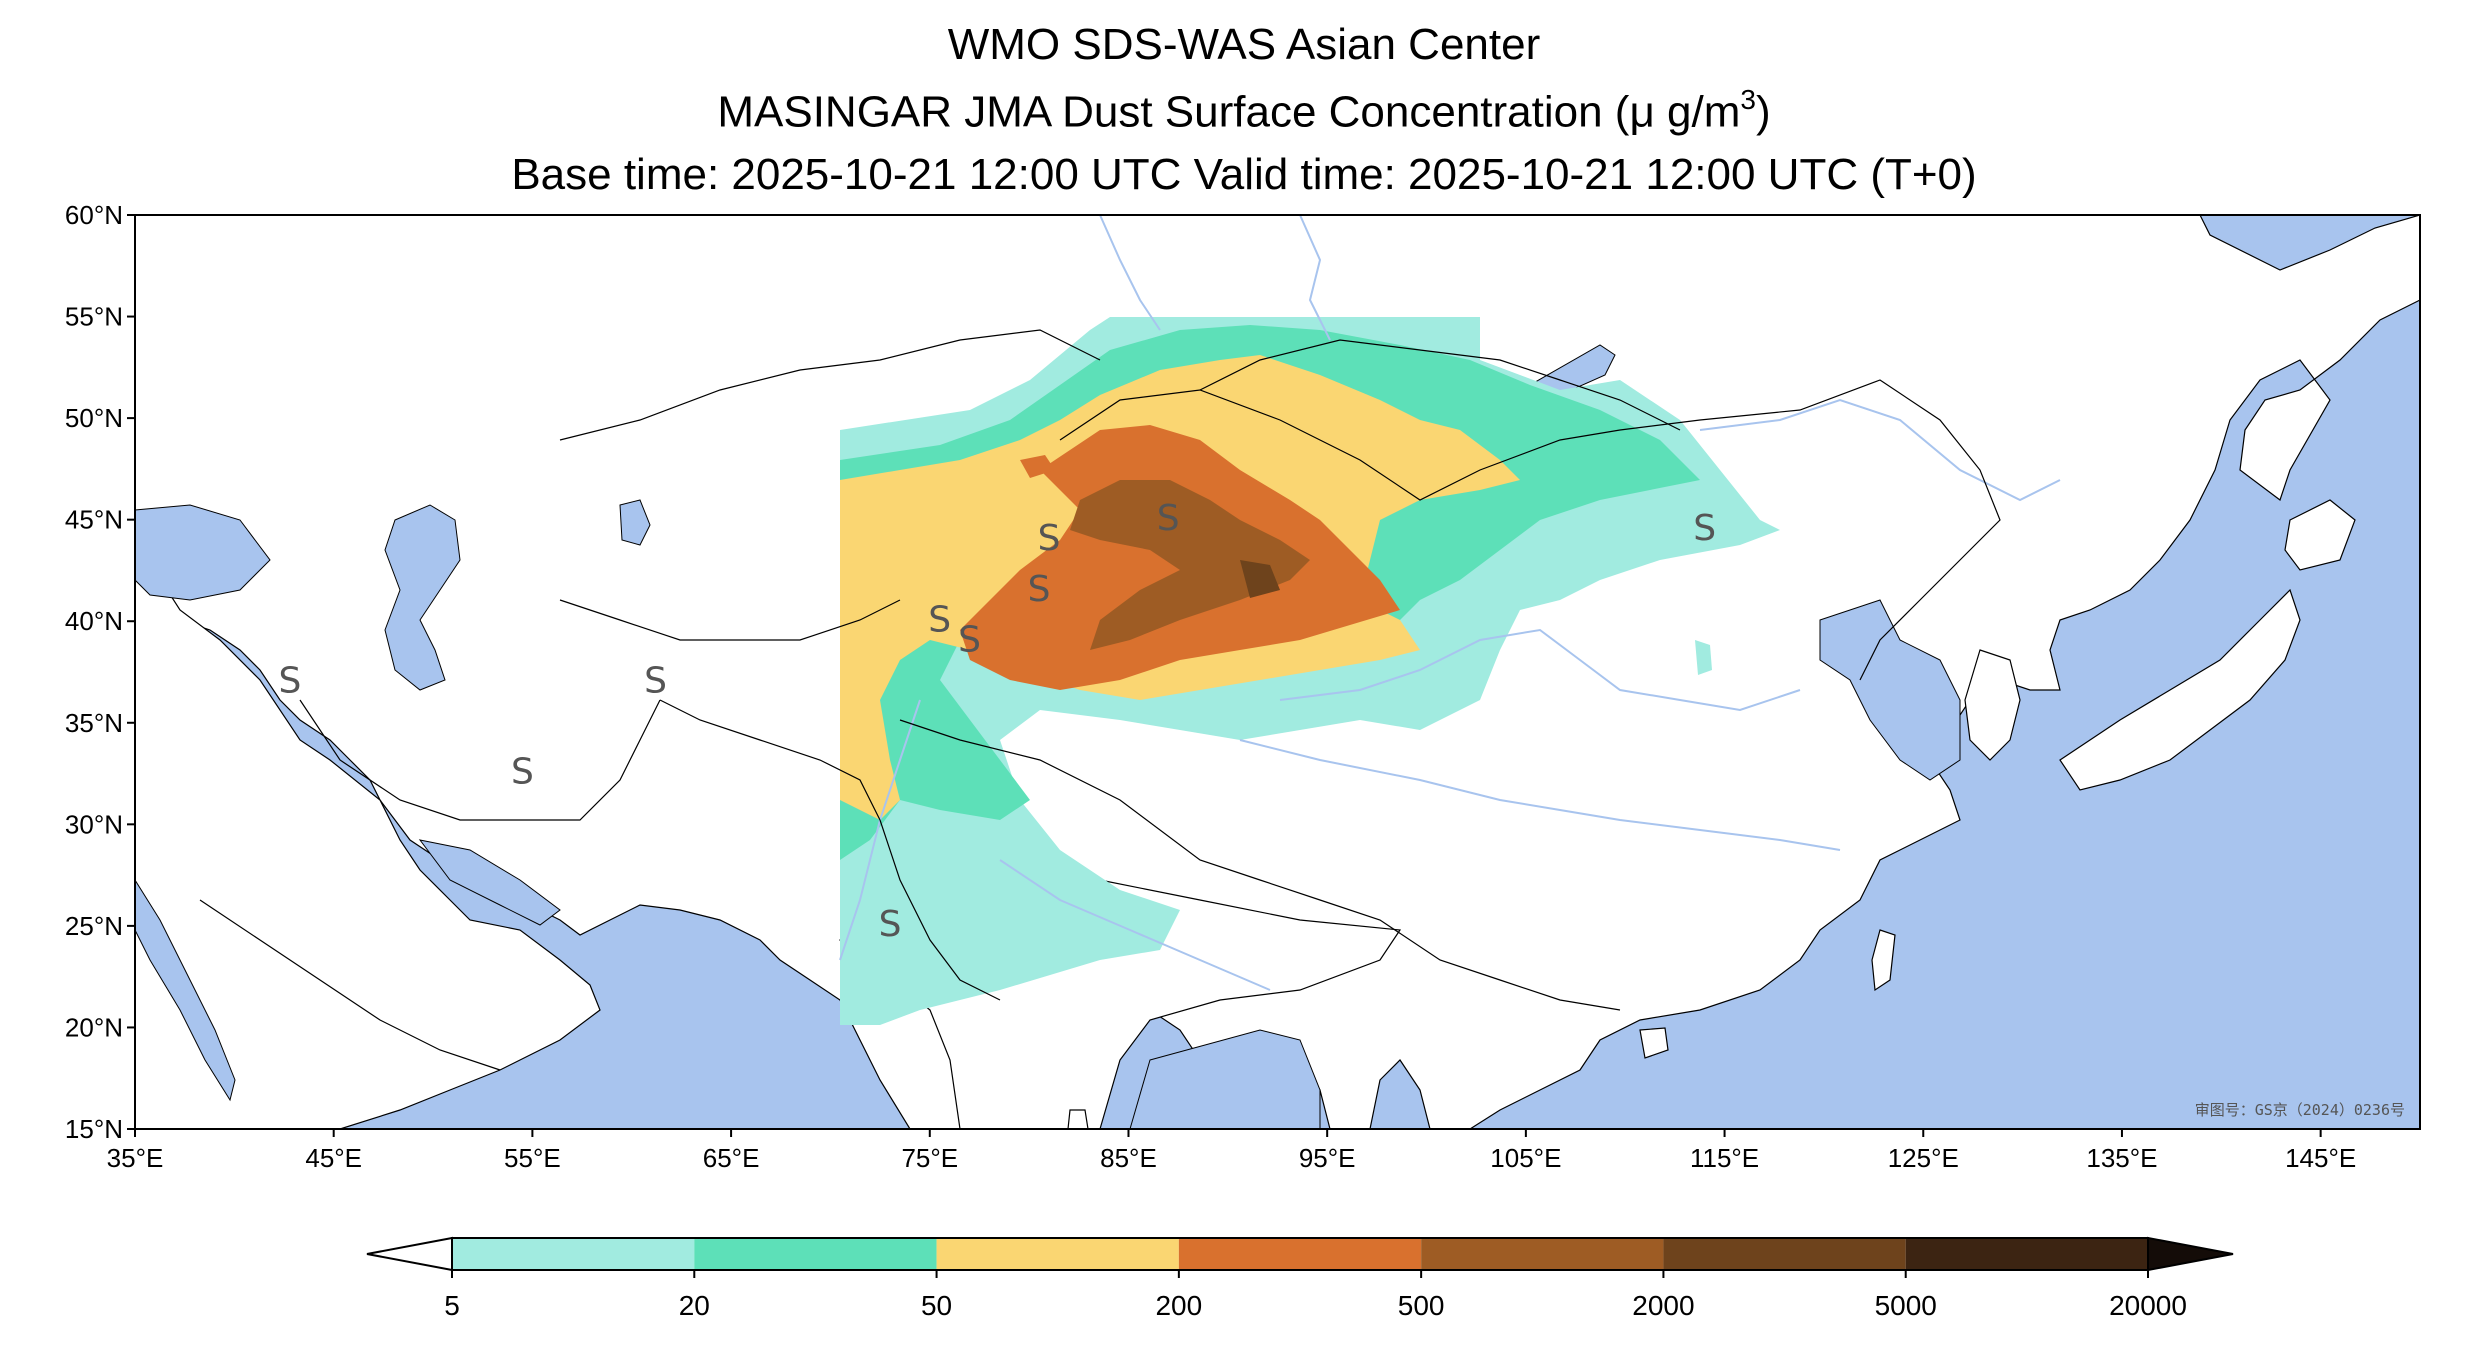 This screenshot has height=1362, width=2488. What do you see at coordinates (929, 1158) in the screenshot?
I see `x-tick-label: 75°E` at bounding box center [929, 1158].